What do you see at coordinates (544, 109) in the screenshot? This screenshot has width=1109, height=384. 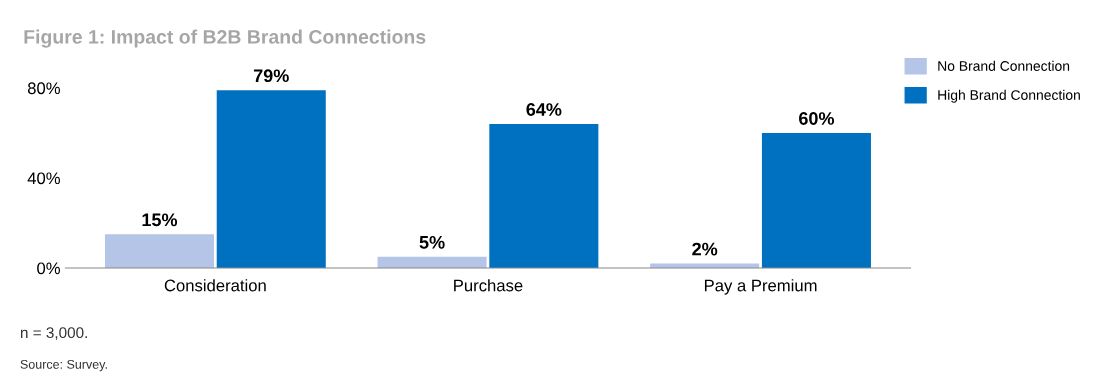 I see `data-label: 64%` at bounding box center [544, 109].